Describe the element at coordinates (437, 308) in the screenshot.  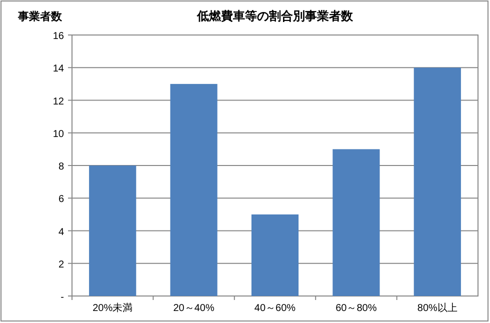
I see `x-tick-label: 80%以上` at that location.